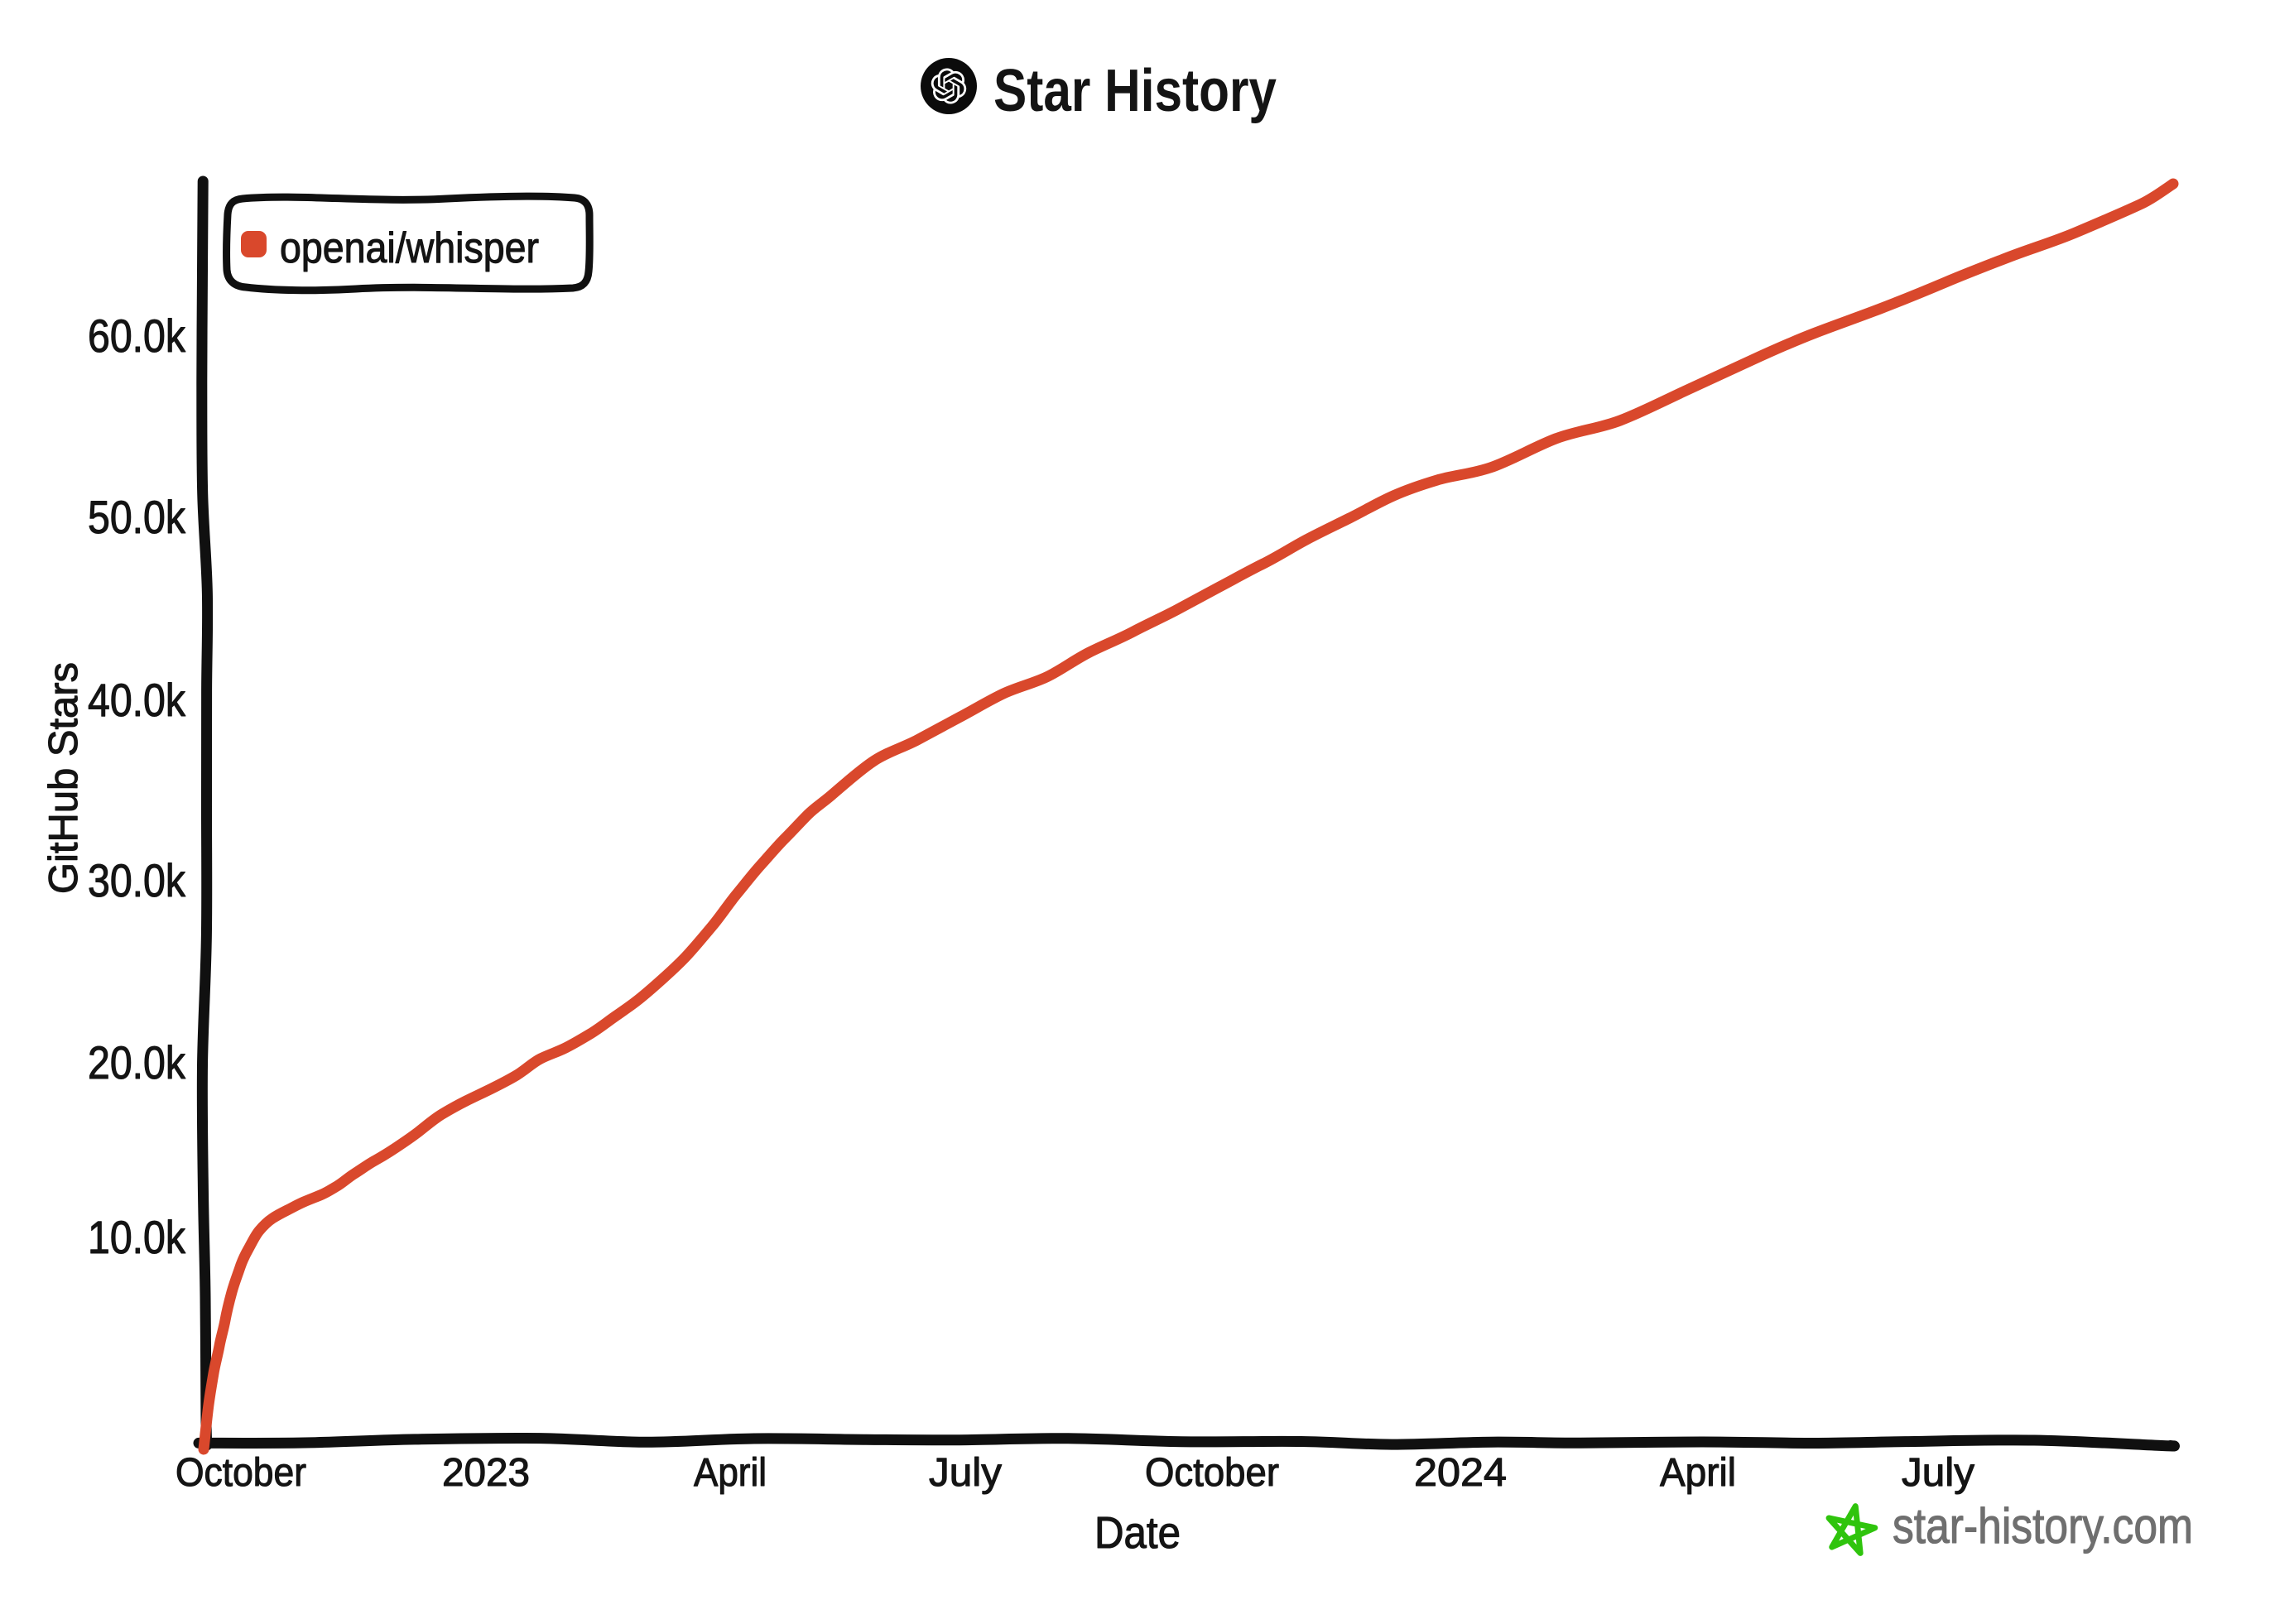 The width and height of the screenshot is (2275, 1624). Describe the element at coordinates (137, 336) in the screenshot. I see `svg-text: 60.0k` at that location.